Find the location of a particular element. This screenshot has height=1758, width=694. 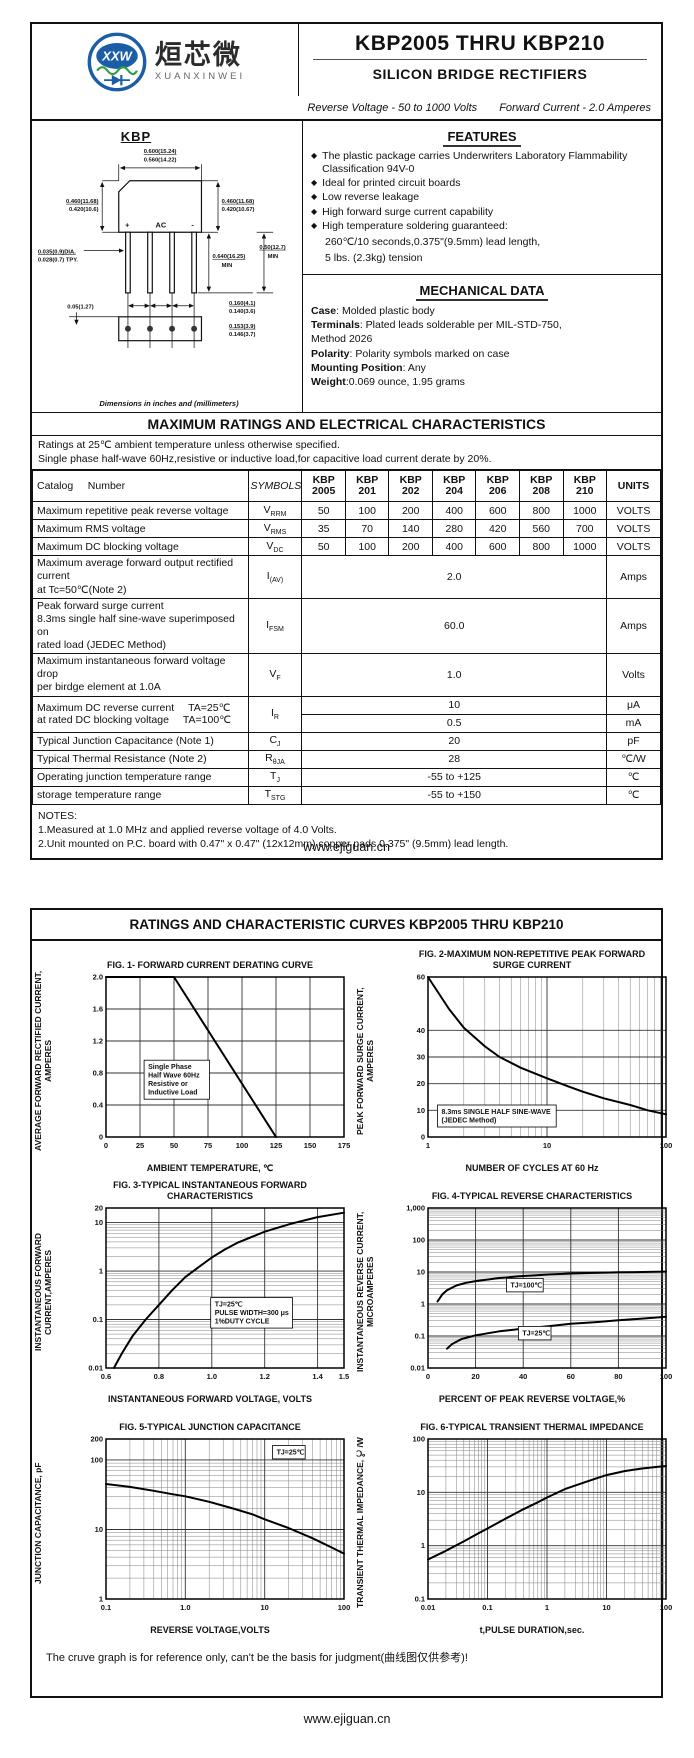

svg-text: 20 is located at coordinates (475, 1376).